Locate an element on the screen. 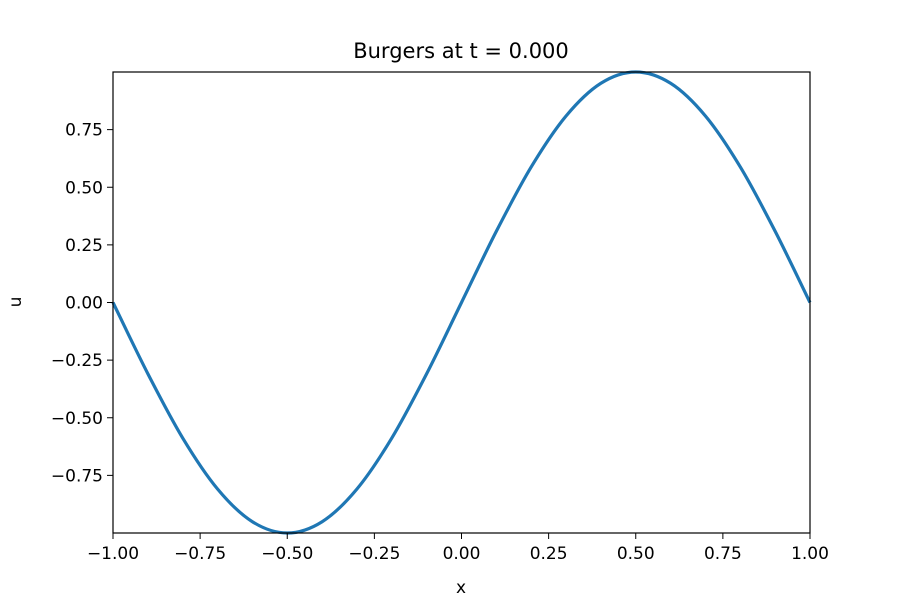 This screenshot has height=600, width=900. y-tick-label: −0.50 is located at coordinates (77, 419).